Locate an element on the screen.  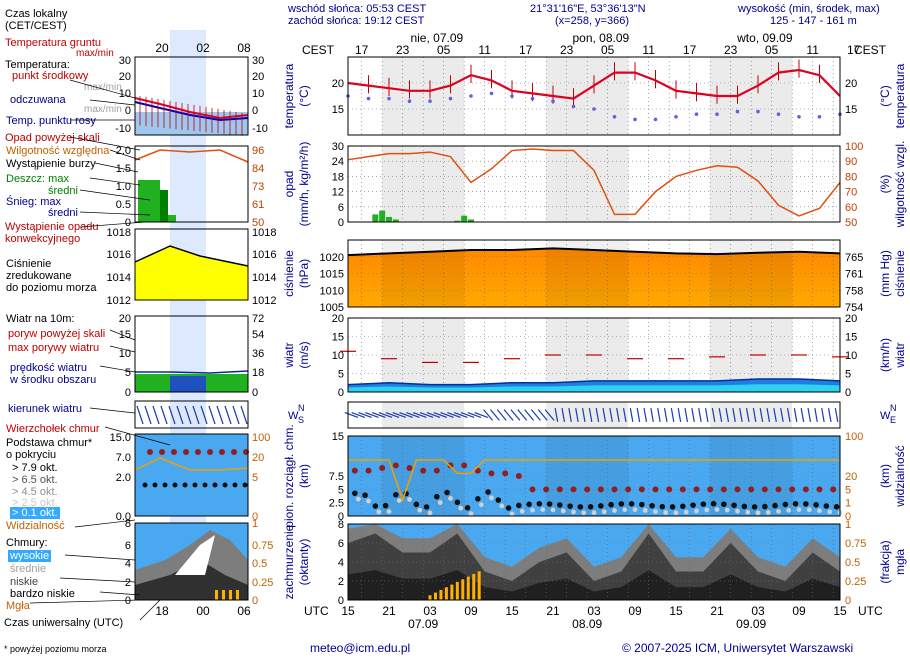
legend-felt: odczuwana is located at coordinates (38, 100).